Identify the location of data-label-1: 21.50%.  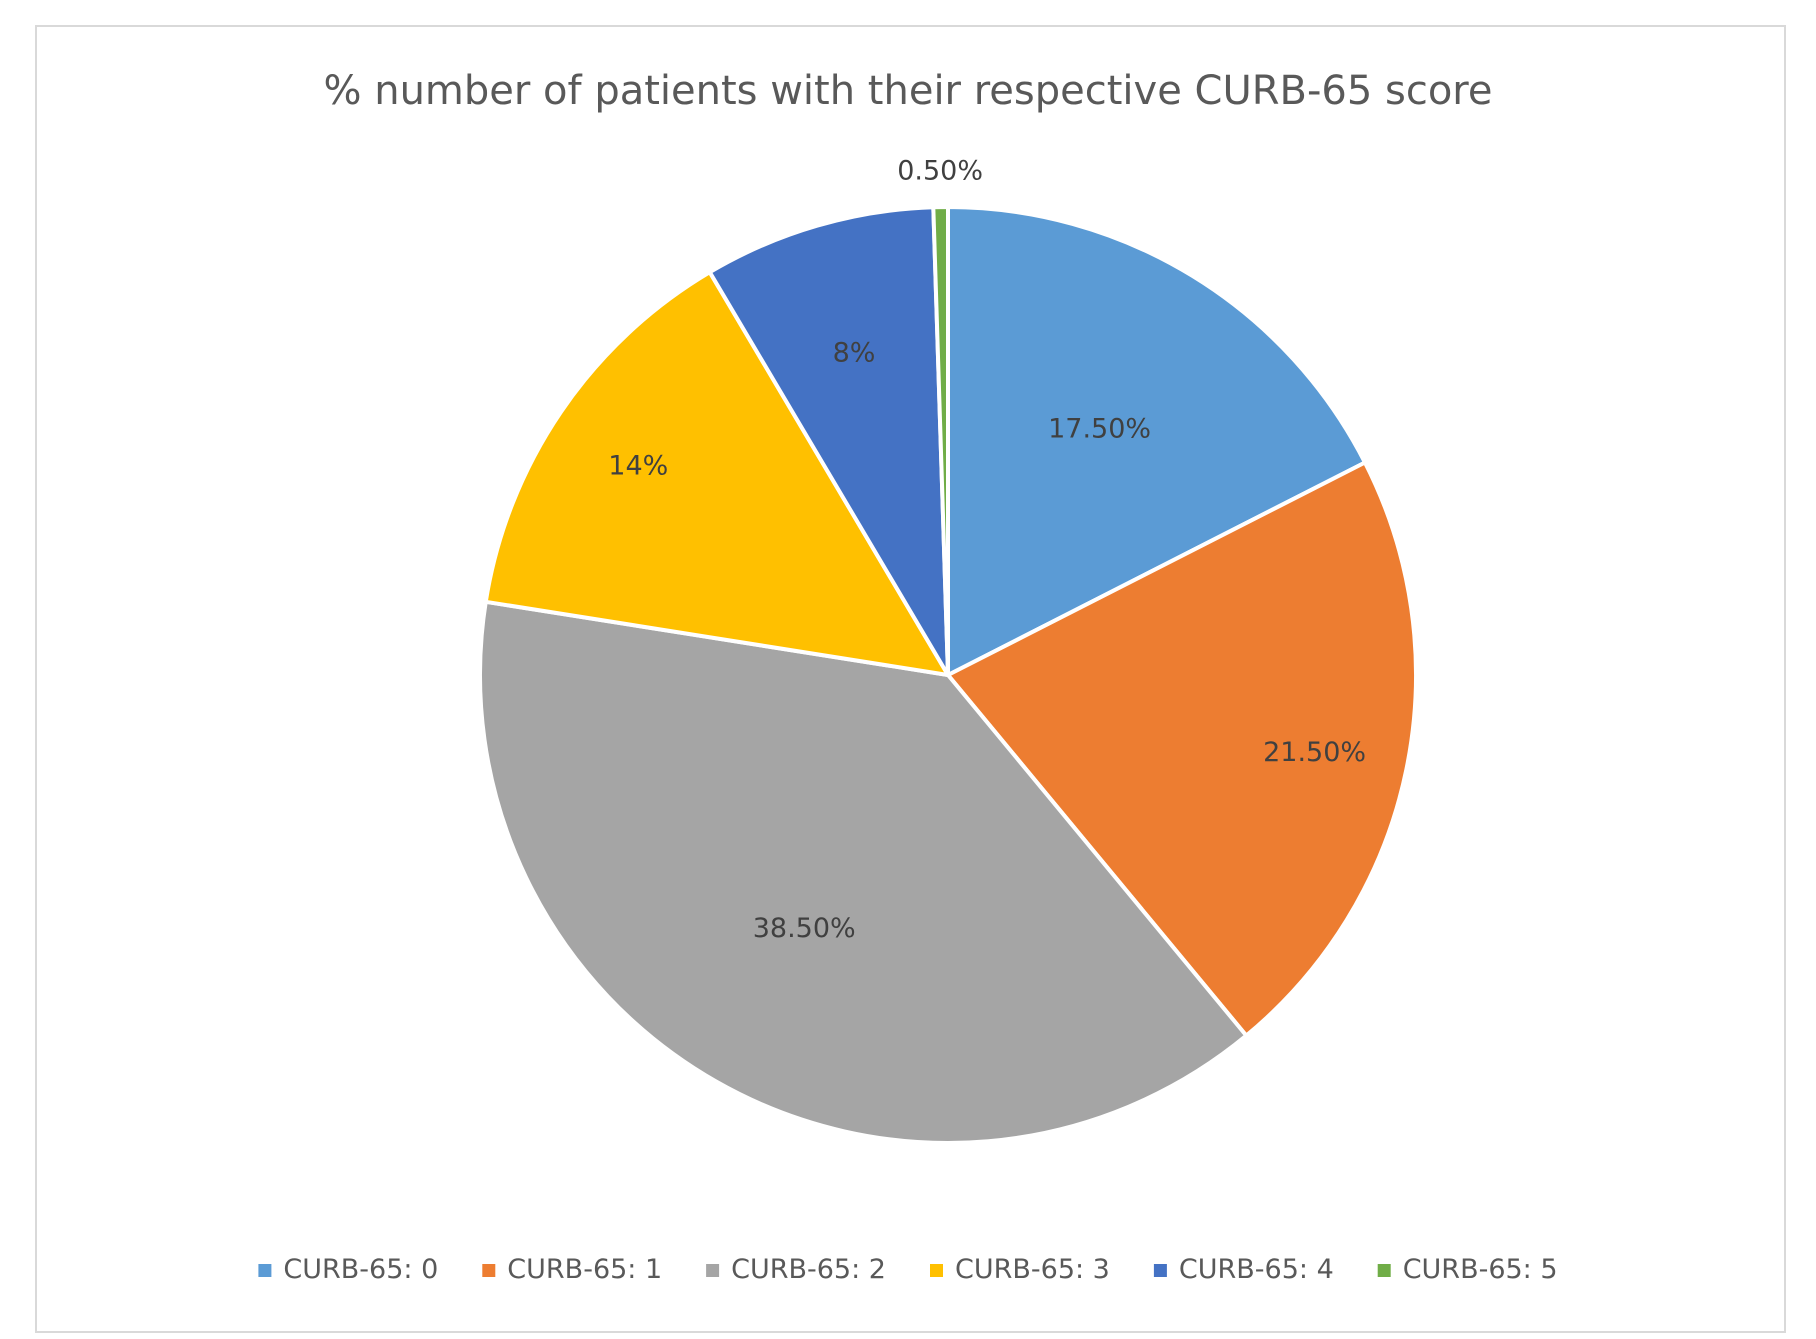
(1314, 752).